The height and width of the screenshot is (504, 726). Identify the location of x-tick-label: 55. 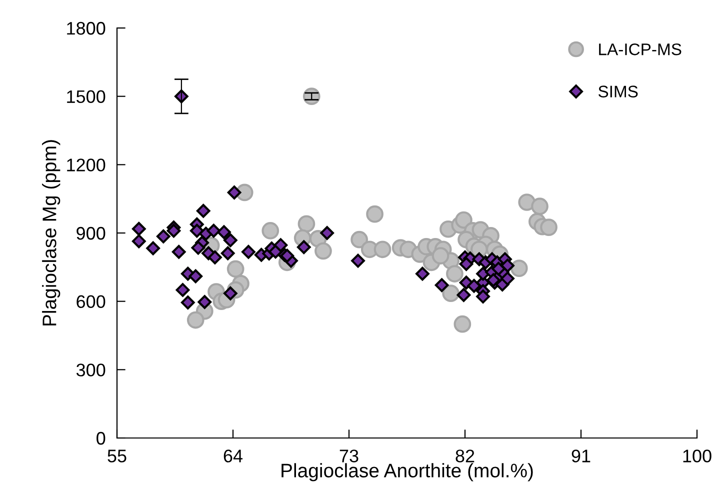
(117, 456).